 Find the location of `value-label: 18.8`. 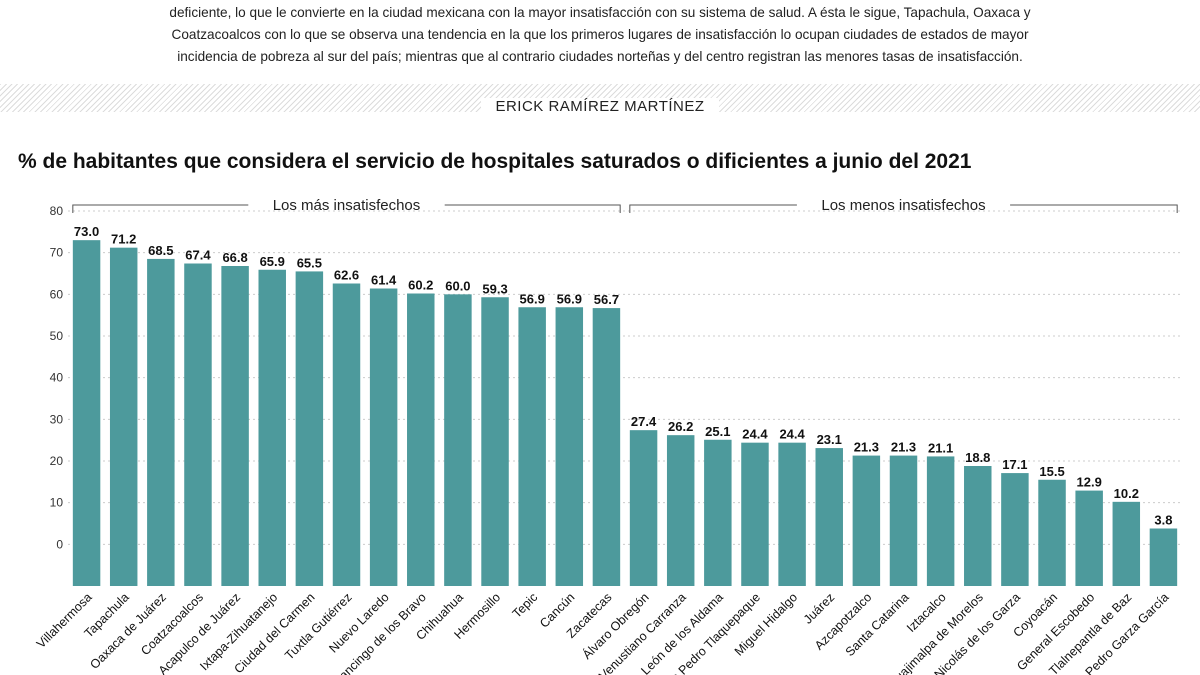

value-label: 18.8 is located at coordinates (977, 457).